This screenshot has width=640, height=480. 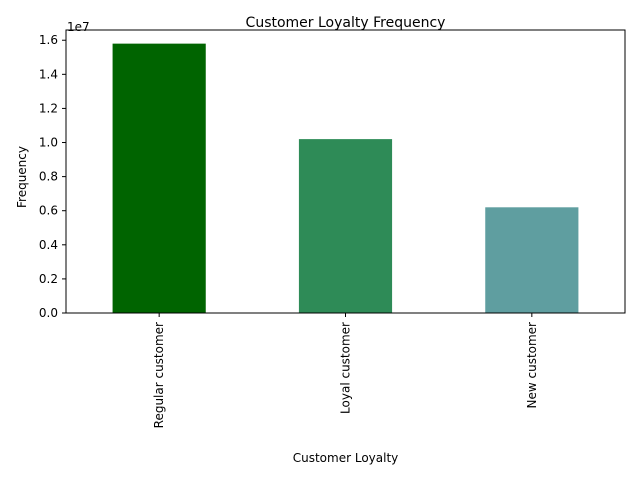 I want to click on bar-new-customer, so click(x=532, y=260).